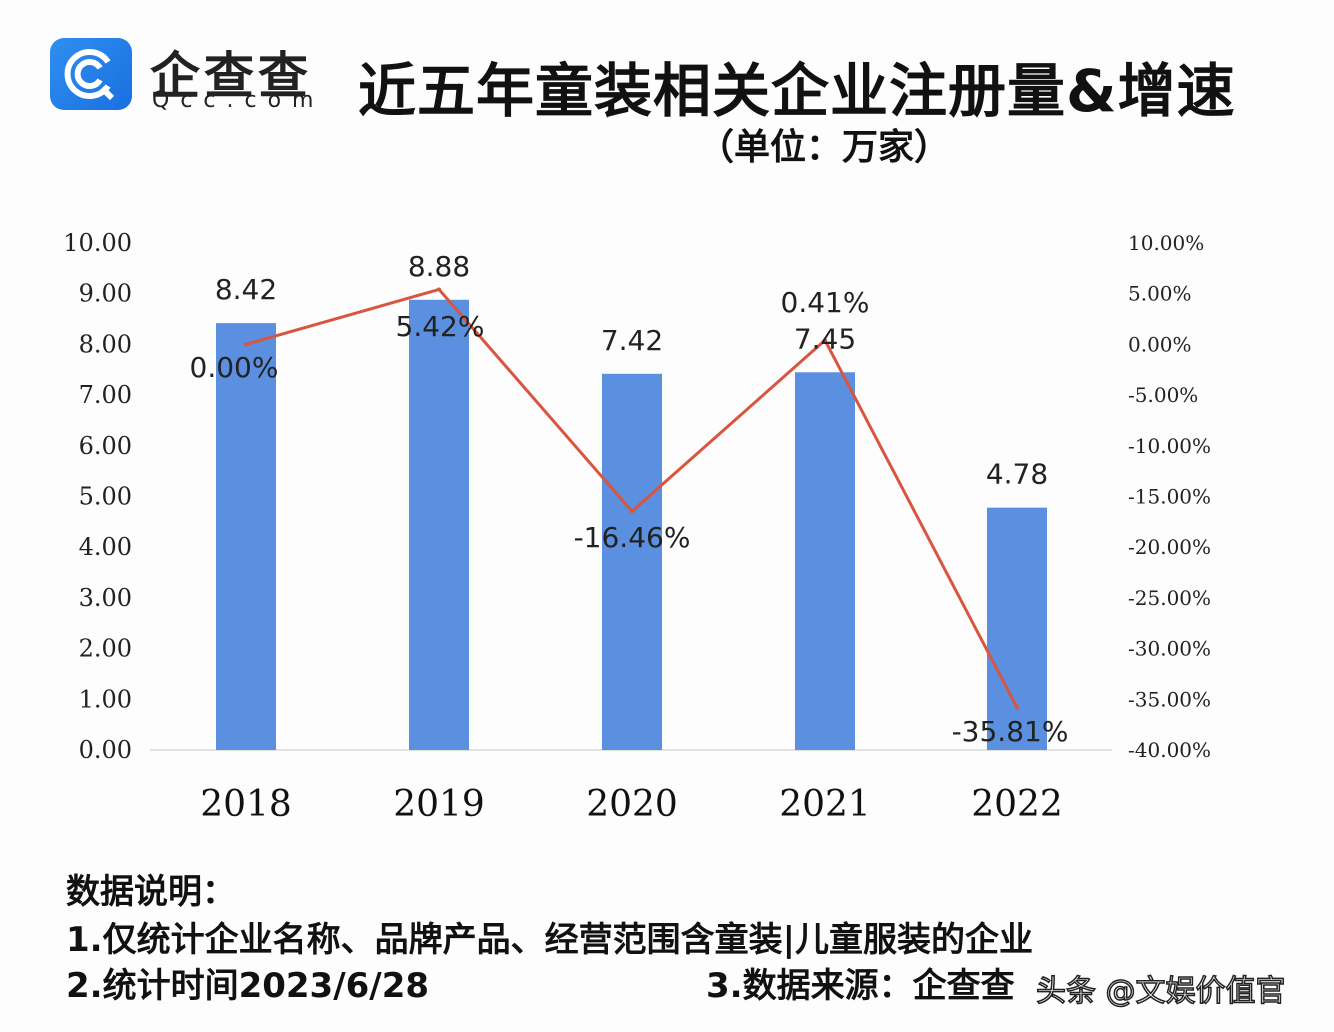 The width and height of the screenshot is (1334, 1032). Describe the element at coordinates (440, 326) in the screenshot. I see `line-data-label: 5.42%` at that location.